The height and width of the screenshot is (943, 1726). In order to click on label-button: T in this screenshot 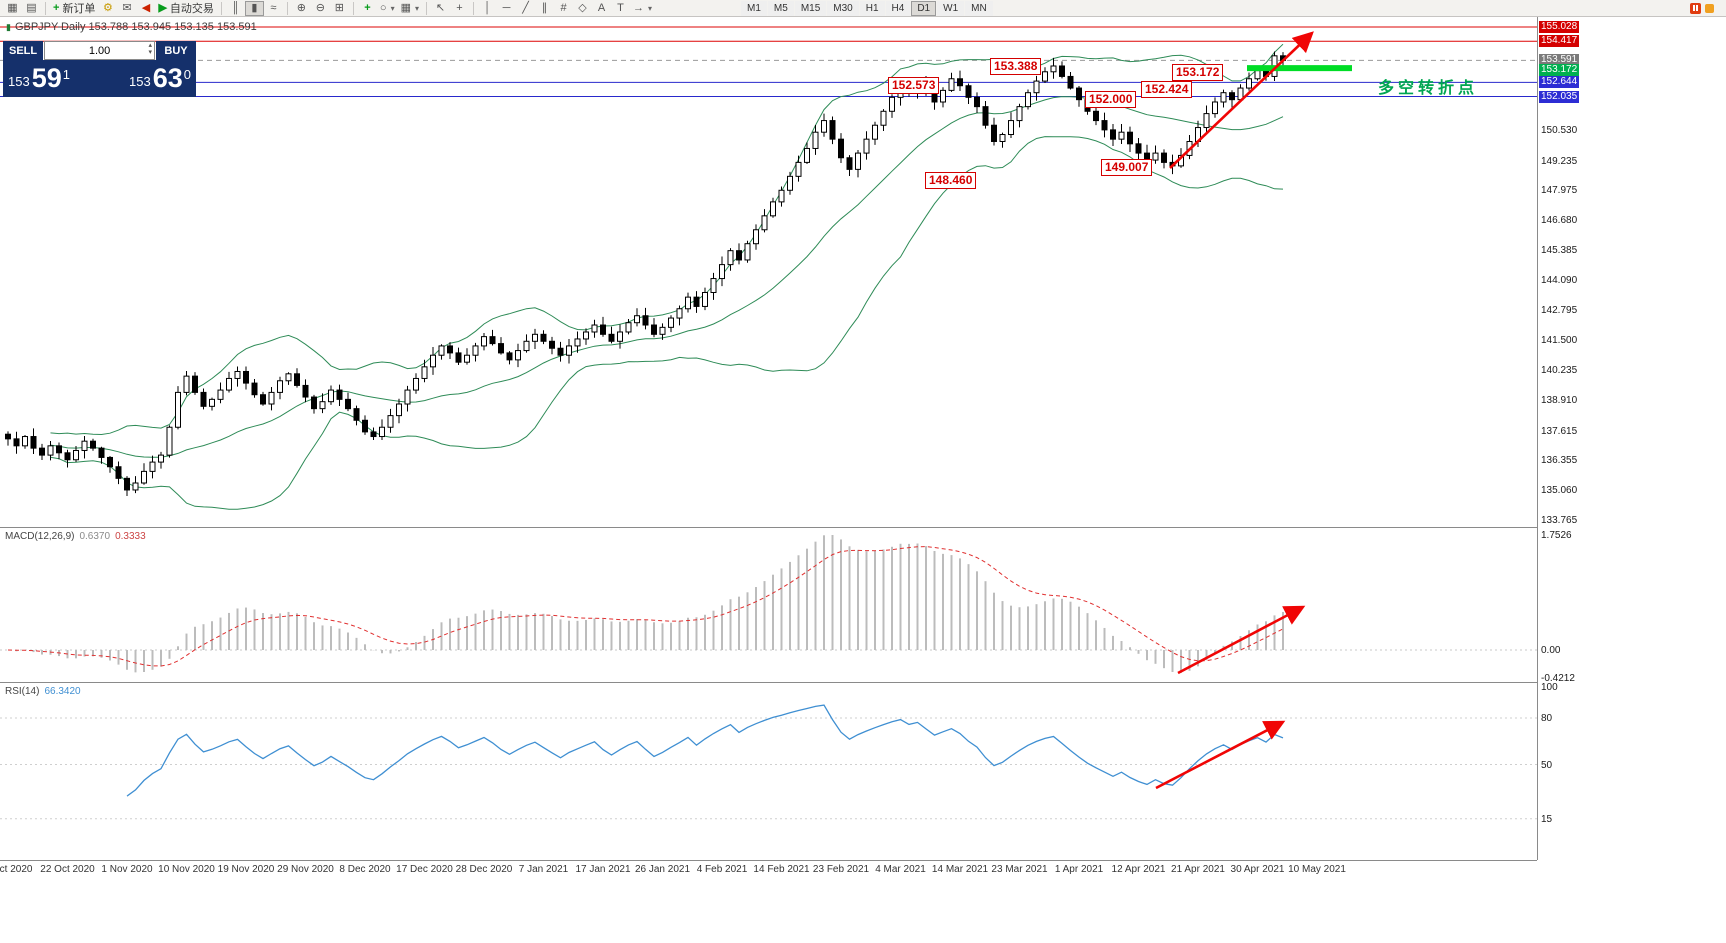, I will do `click(620, 8)`.